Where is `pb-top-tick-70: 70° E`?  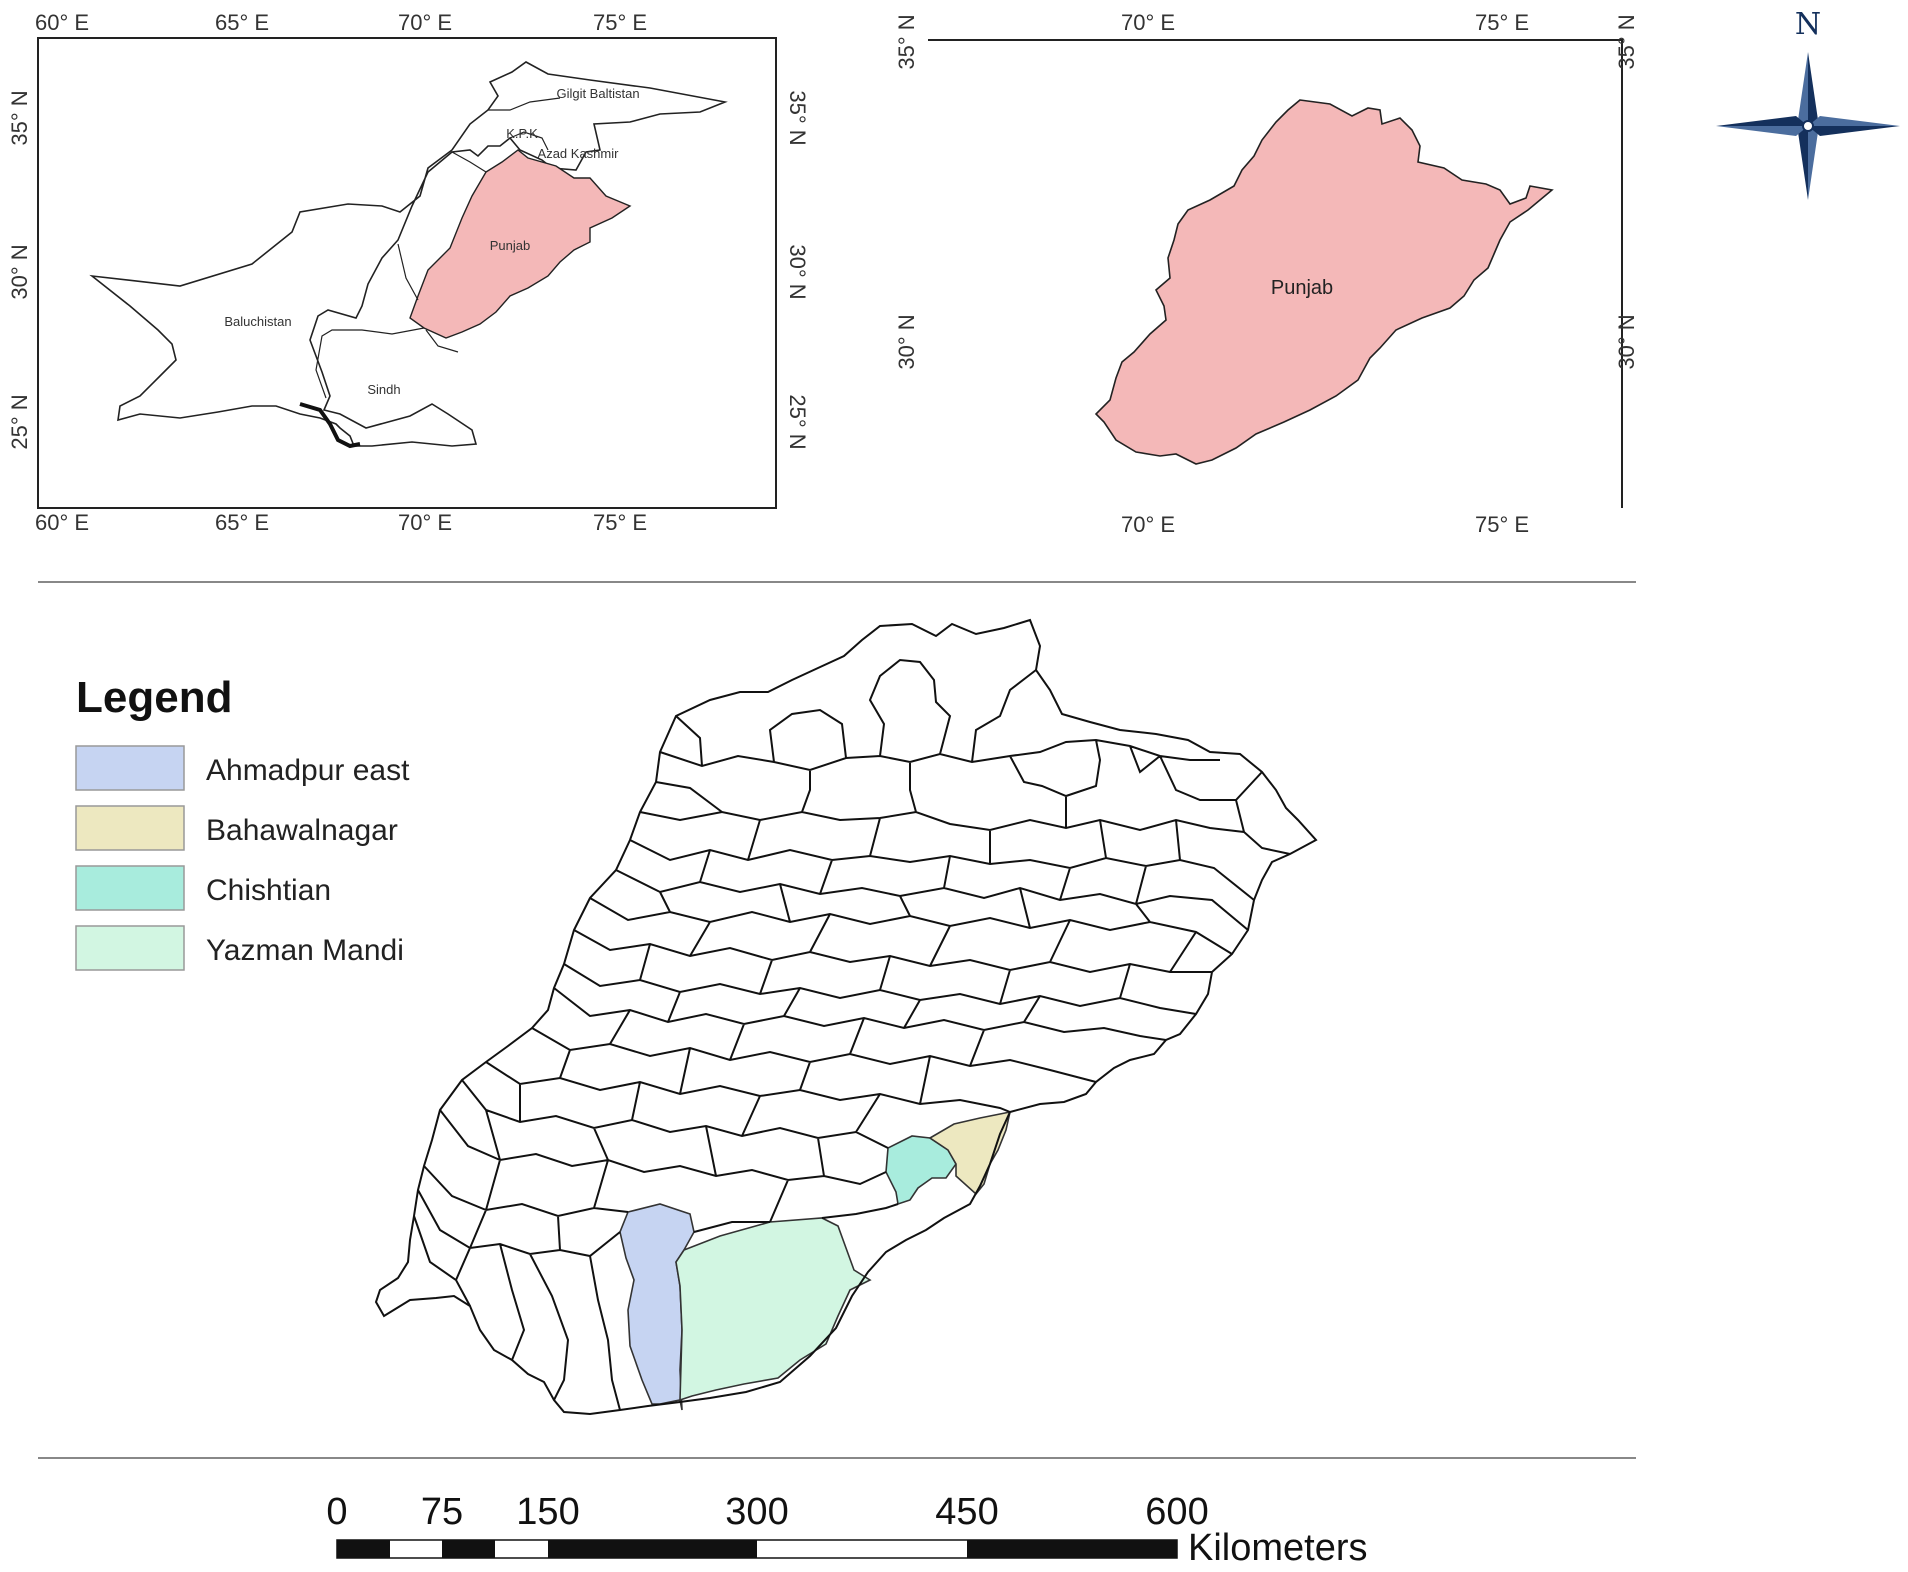
pb-top-tick-70: 70° E is located at coordinates (1148, 22).